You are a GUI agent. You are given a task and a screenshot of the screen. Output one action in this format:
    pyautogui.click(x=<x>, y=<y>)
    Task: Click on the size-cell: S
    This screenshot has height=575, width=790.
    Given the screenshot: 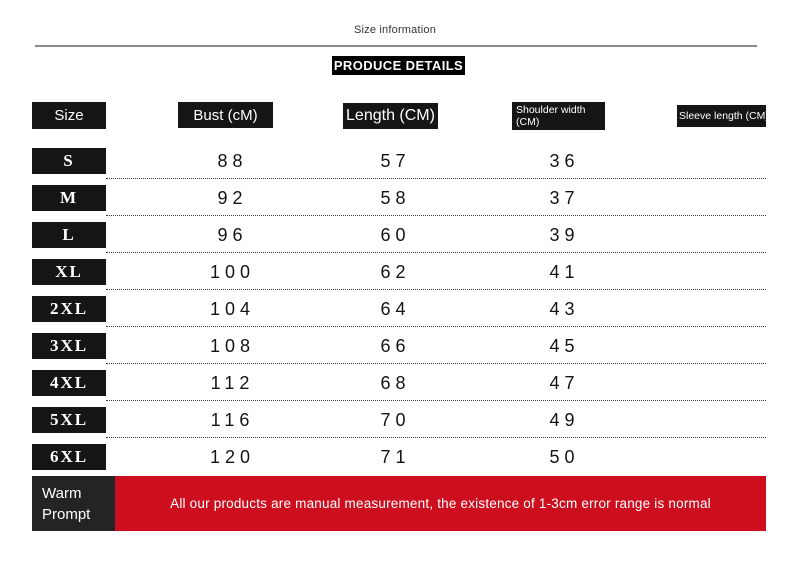 What is the action you would take?
    pyautogui.click(x=69, y=161)
    